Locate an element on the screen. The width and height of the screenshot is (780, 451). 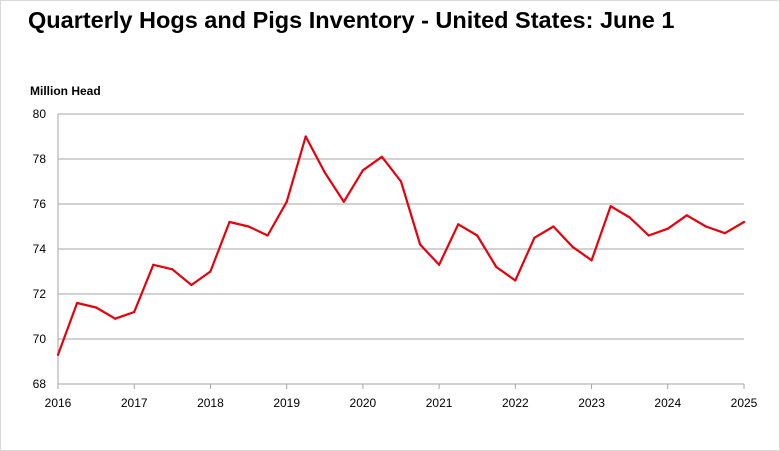
y-tick-label: 68 is located at coordinates (40, 384).